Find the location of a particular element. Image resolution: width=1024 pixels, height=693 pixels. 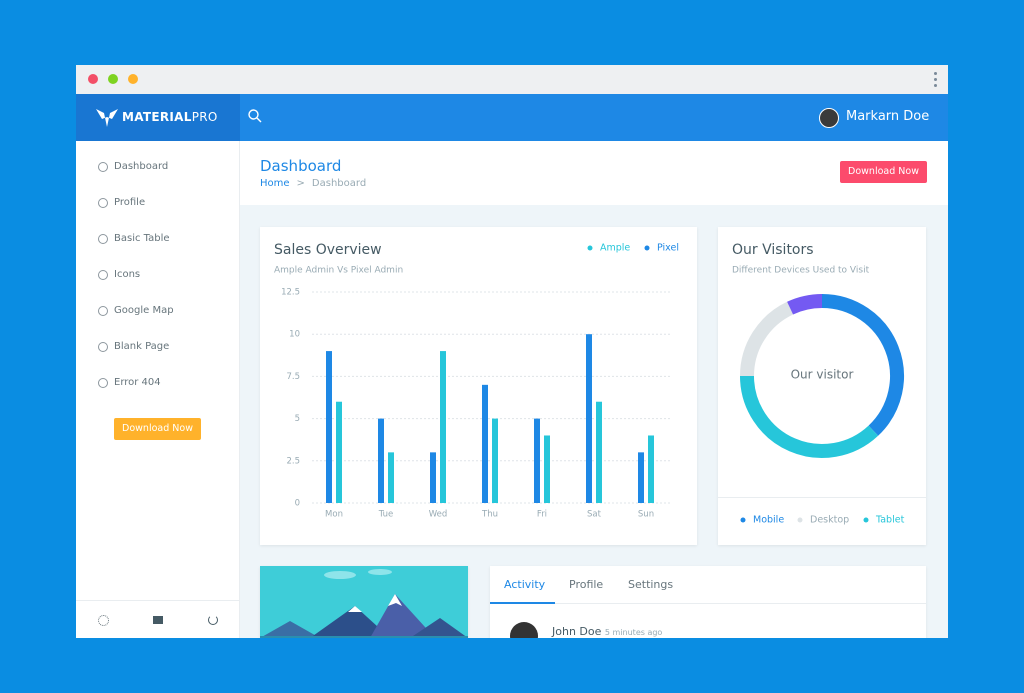

mail-icon is located at coordinates (158, 620).